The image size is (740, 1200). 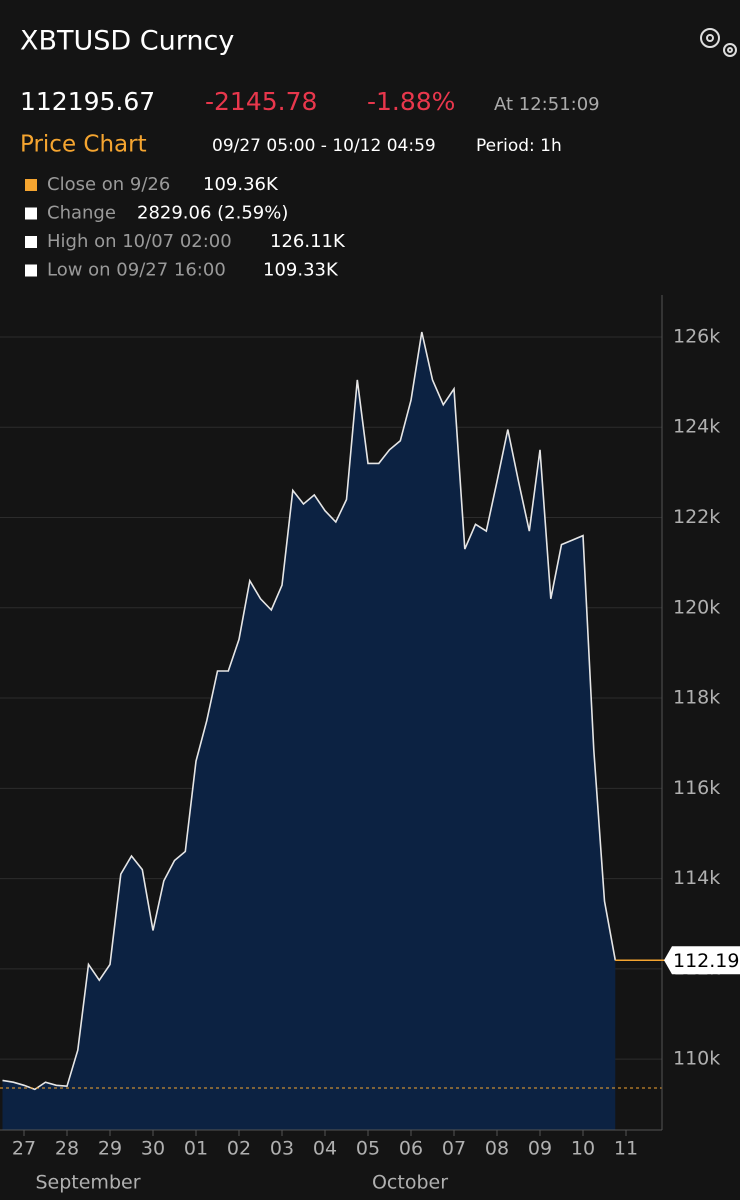 I want to click on y-tick-label: 120k, so click(x=696, y=607).